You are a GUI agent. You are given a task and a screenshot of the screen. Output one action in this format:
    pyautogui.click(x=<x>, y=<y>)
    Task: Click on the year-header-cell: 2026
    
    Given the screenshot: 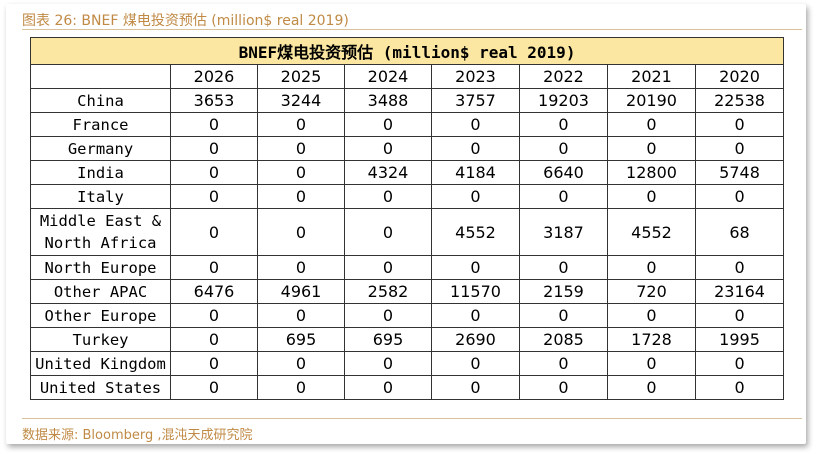 What is the action you would take?
    pyautogui.click(x=214, y=76)
    